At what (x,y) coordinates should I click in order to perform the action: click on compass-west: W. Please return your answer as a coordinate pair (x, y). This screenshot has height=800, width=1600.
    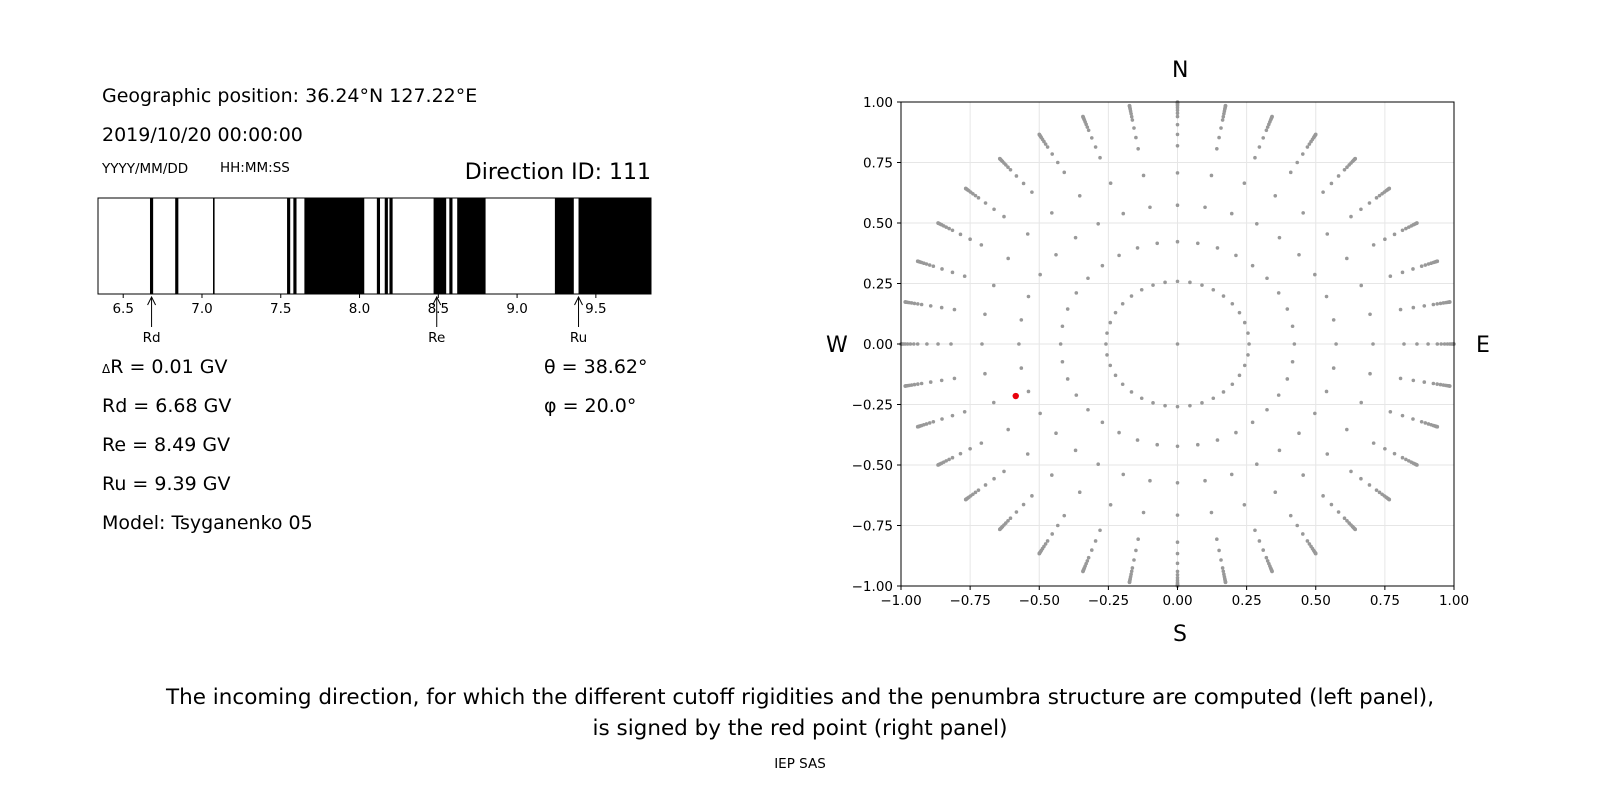
    Looking at the image, I should click on (837, 345).